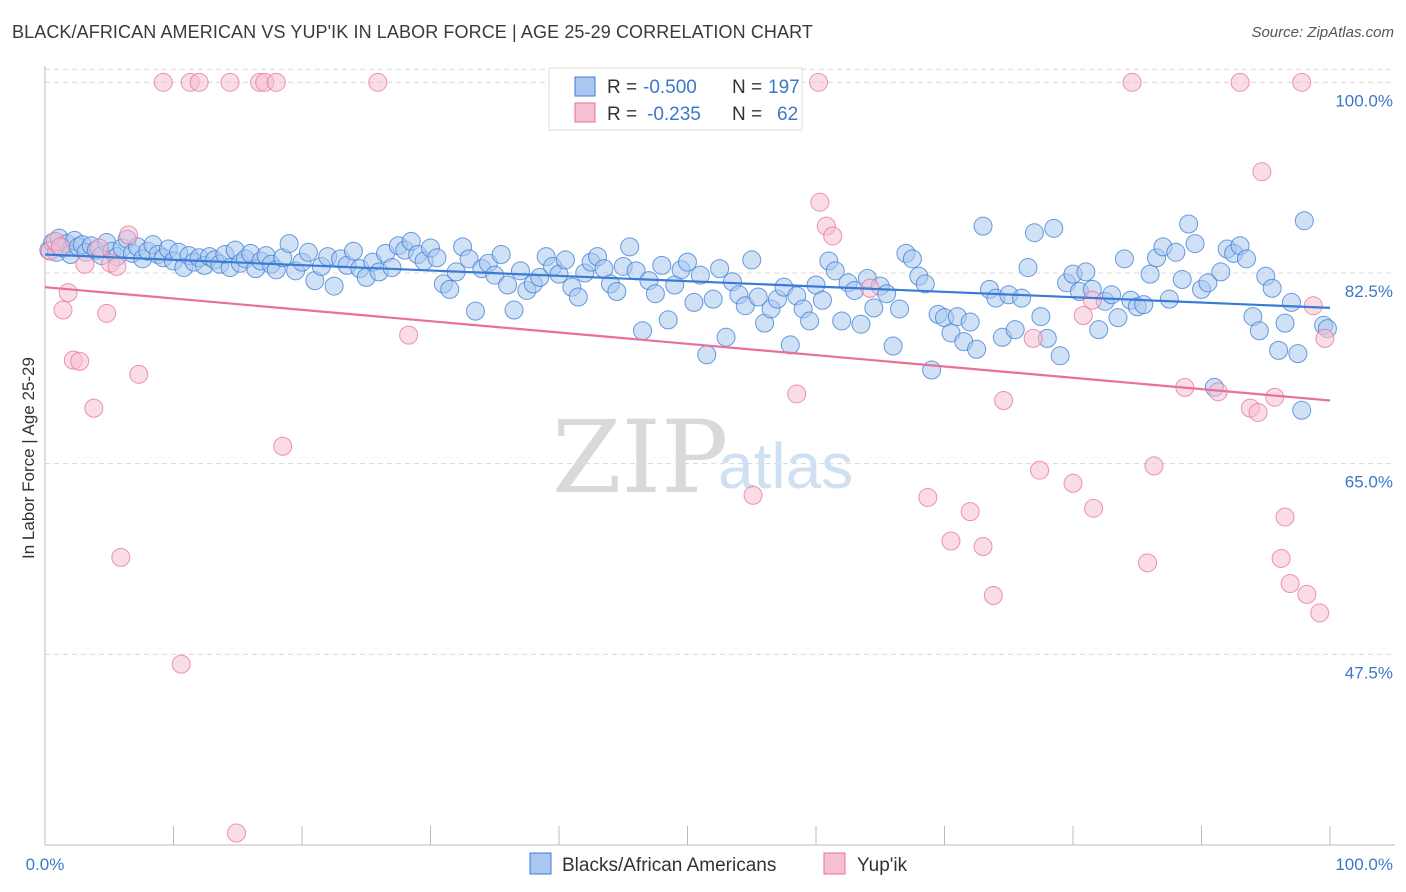 The height and width of the screenshot is (892, 1406). What do you see at coordinates (785, 466) in the screenshot?
I see `watermark-atlas: atlas` at bounding box center [785, 466].